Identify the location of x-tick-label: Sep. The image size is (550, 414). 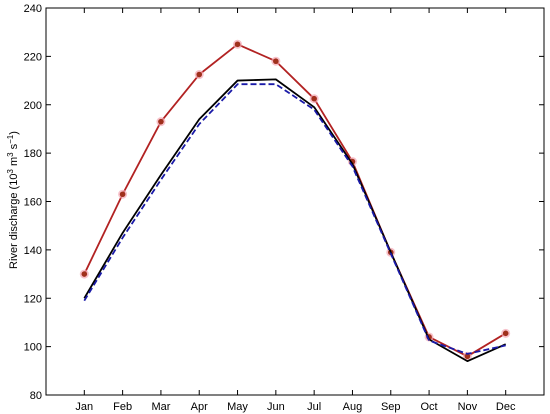
(391, 407).